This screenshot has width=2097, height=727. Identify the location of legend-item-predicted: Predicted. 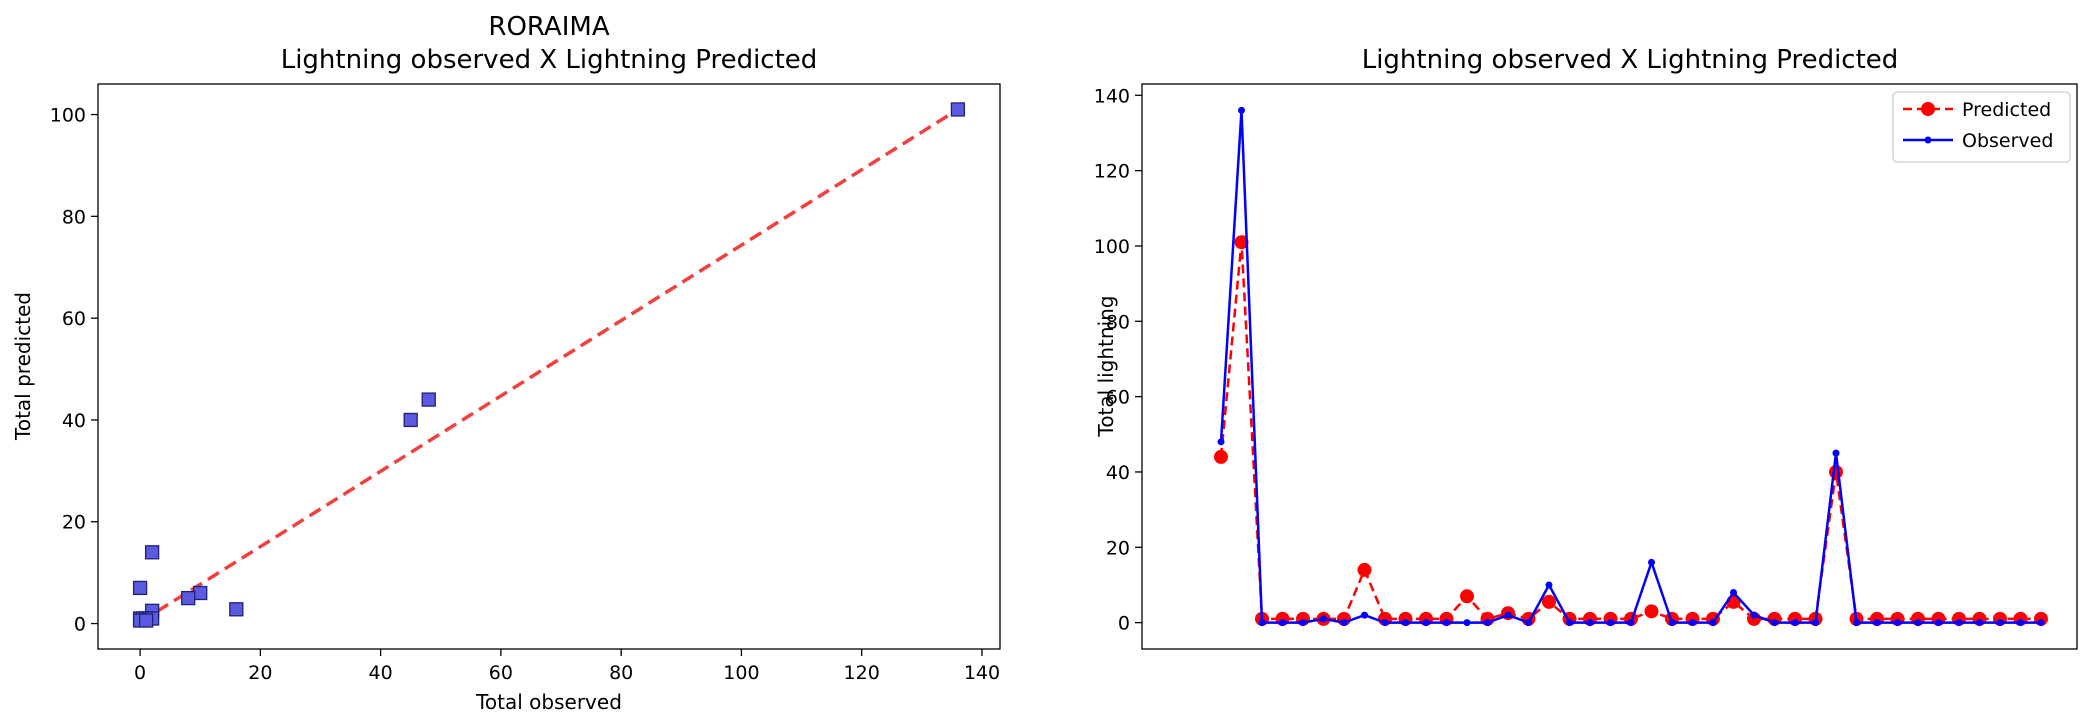
(1977, 110).